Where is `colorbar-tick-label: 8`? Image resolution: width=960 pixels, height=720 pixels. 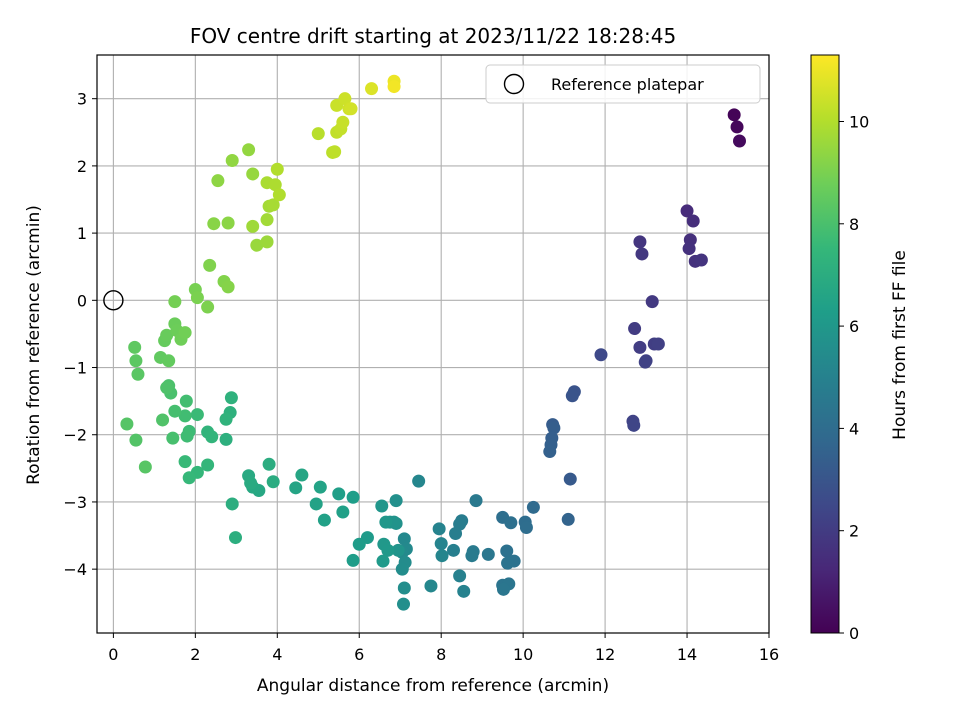
colorbar-tick-label: 8 is located at coordinates (854, 224).